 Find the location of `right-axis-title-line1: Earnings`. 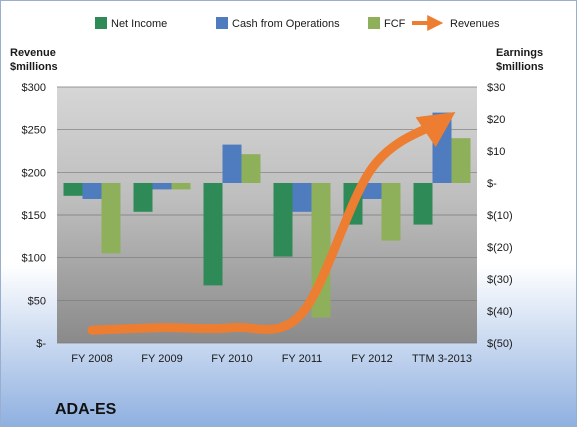

right-axis-title-line1: Earnings is located at coordinates (519, 53).